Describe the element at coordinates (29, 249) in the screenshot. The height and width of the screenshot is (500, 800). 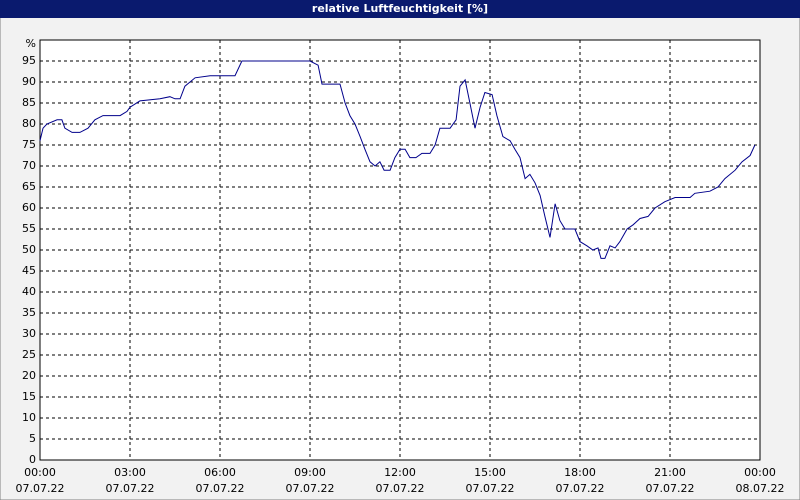
I see `y-tick-label: 50` at that location.